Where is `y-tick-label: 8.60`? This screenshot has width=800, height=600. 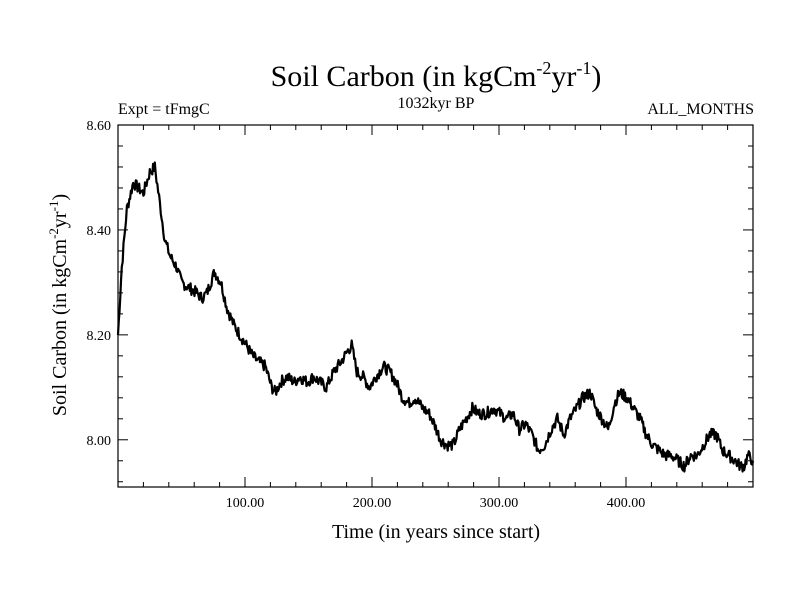
y-tick-label: 8.60 is located at coordinates (99, 126).